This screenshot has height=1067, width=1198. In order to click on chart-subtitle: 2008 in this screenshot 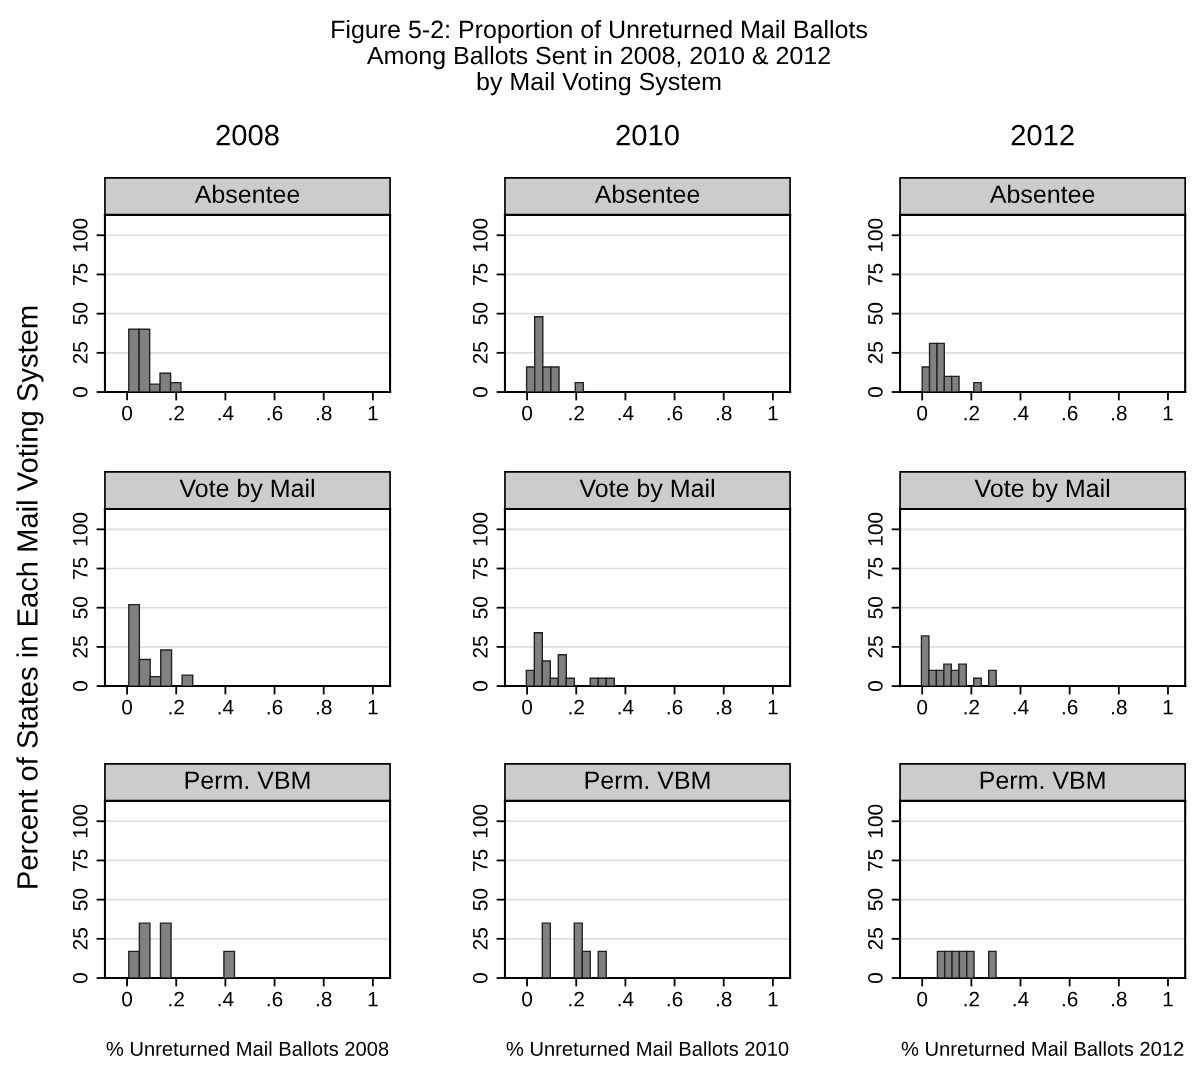, I will do `click(247, 135)`.